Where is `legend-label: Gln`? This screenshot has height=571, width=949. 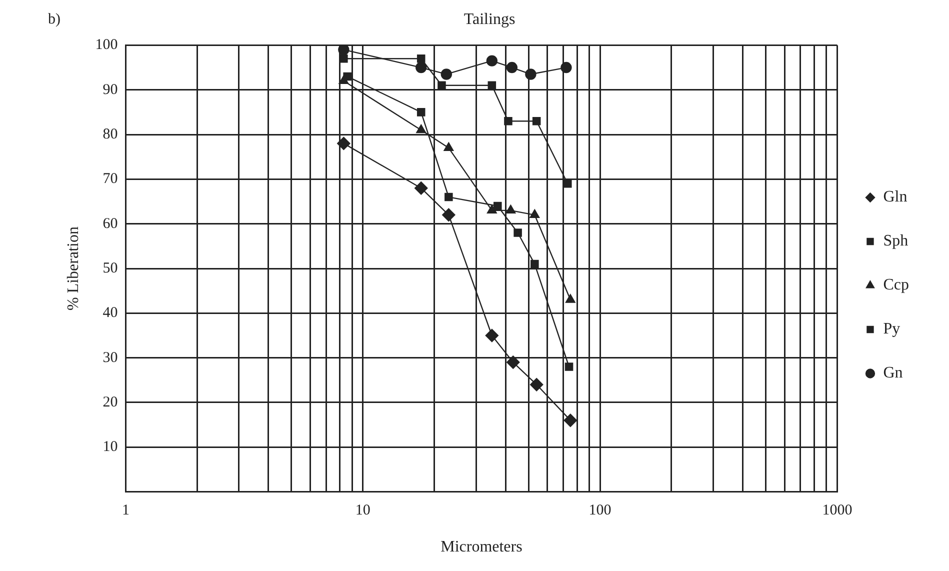
legend-label: Gln is located at coordinates (895, 197).